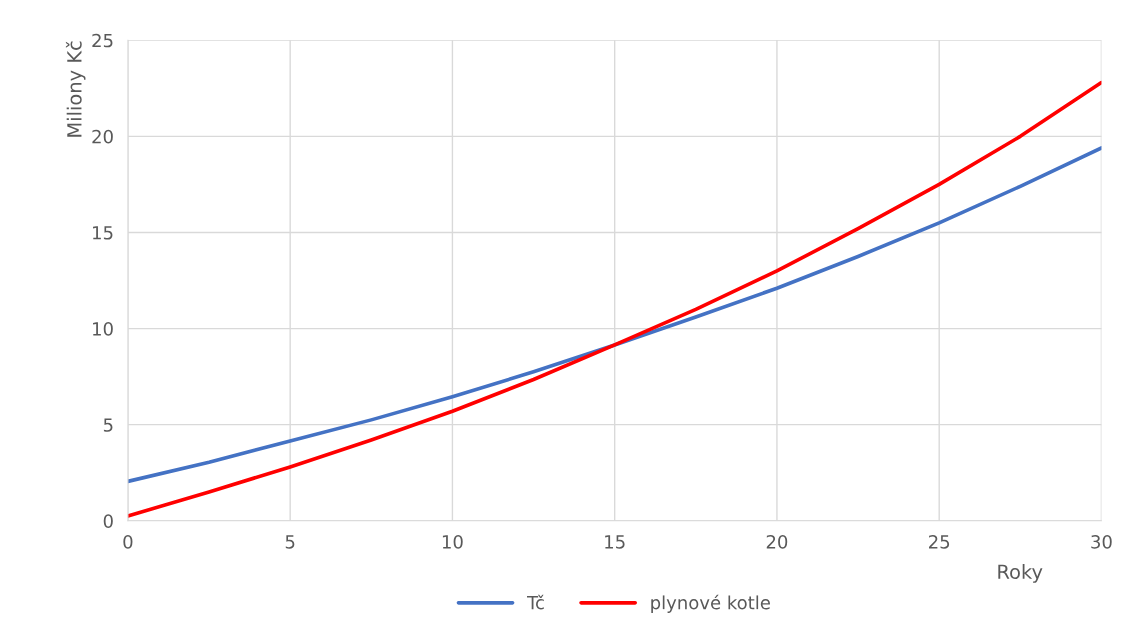 This screenshot has height=639, width=1132. I want to click on x-tick-label: 20, so click(777, 541).